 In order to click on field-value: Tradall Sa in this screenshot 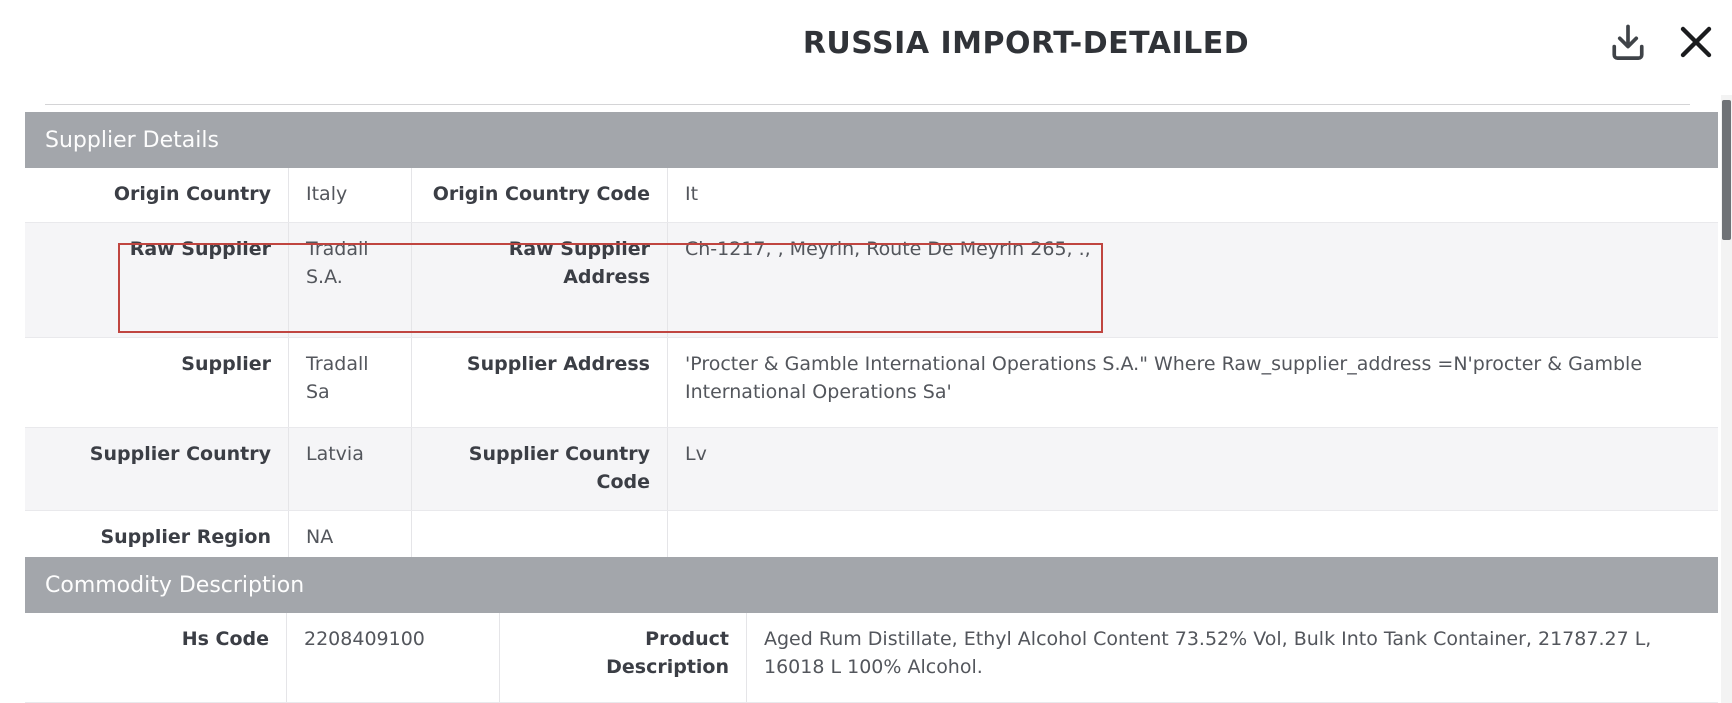, I will do `click(350, 382)`.